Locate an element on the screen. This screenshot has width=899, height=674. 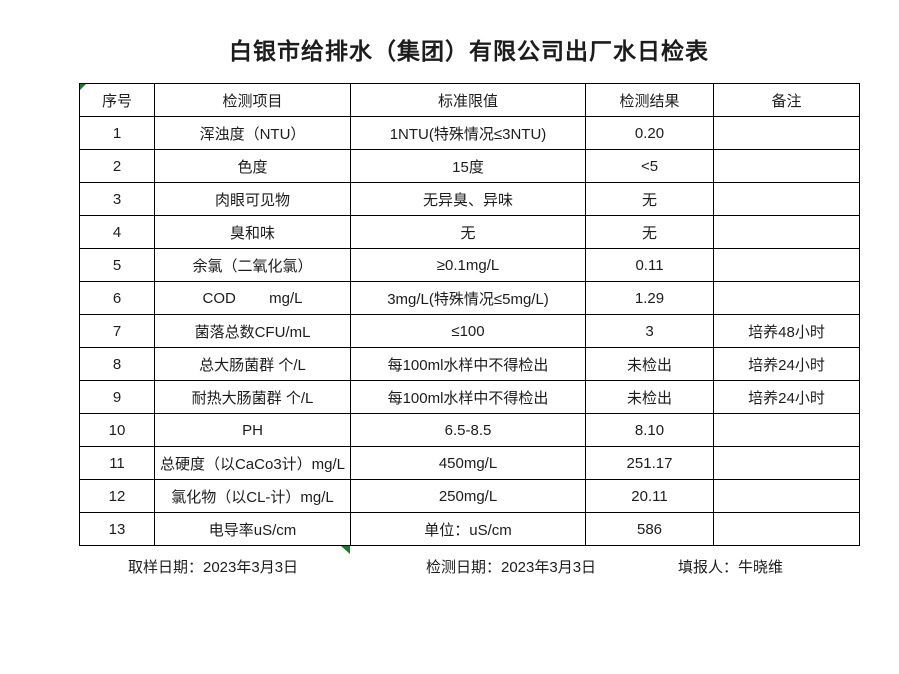
col-header-item: 检测项目 is located at coordinates (252, 100).